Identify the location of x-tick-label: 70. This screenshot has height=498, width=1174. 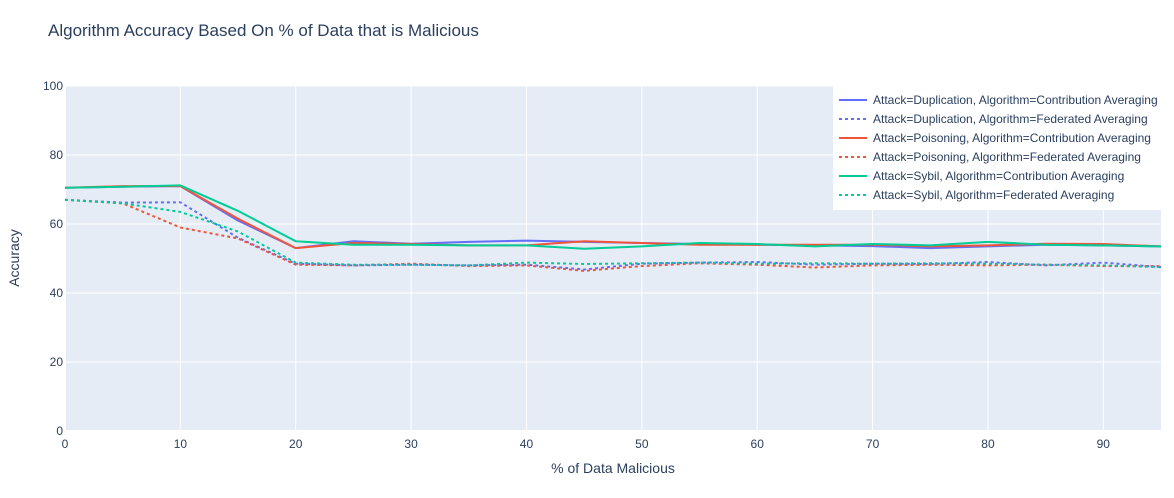
(873, 444).